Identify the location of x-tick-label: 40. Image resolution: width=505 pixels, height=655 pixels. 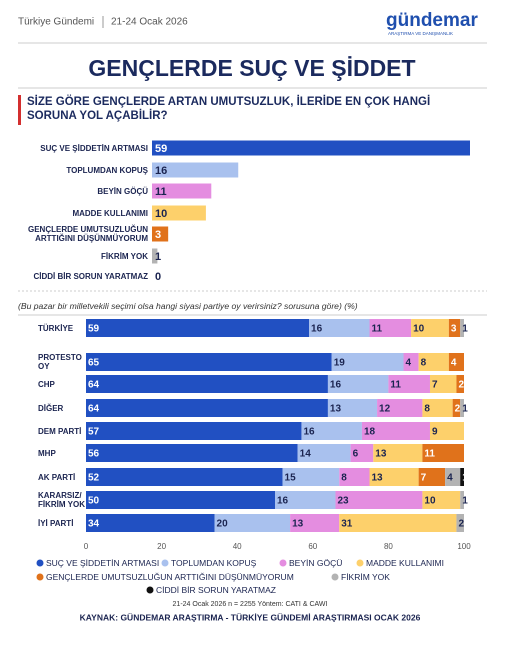
(237, 546).